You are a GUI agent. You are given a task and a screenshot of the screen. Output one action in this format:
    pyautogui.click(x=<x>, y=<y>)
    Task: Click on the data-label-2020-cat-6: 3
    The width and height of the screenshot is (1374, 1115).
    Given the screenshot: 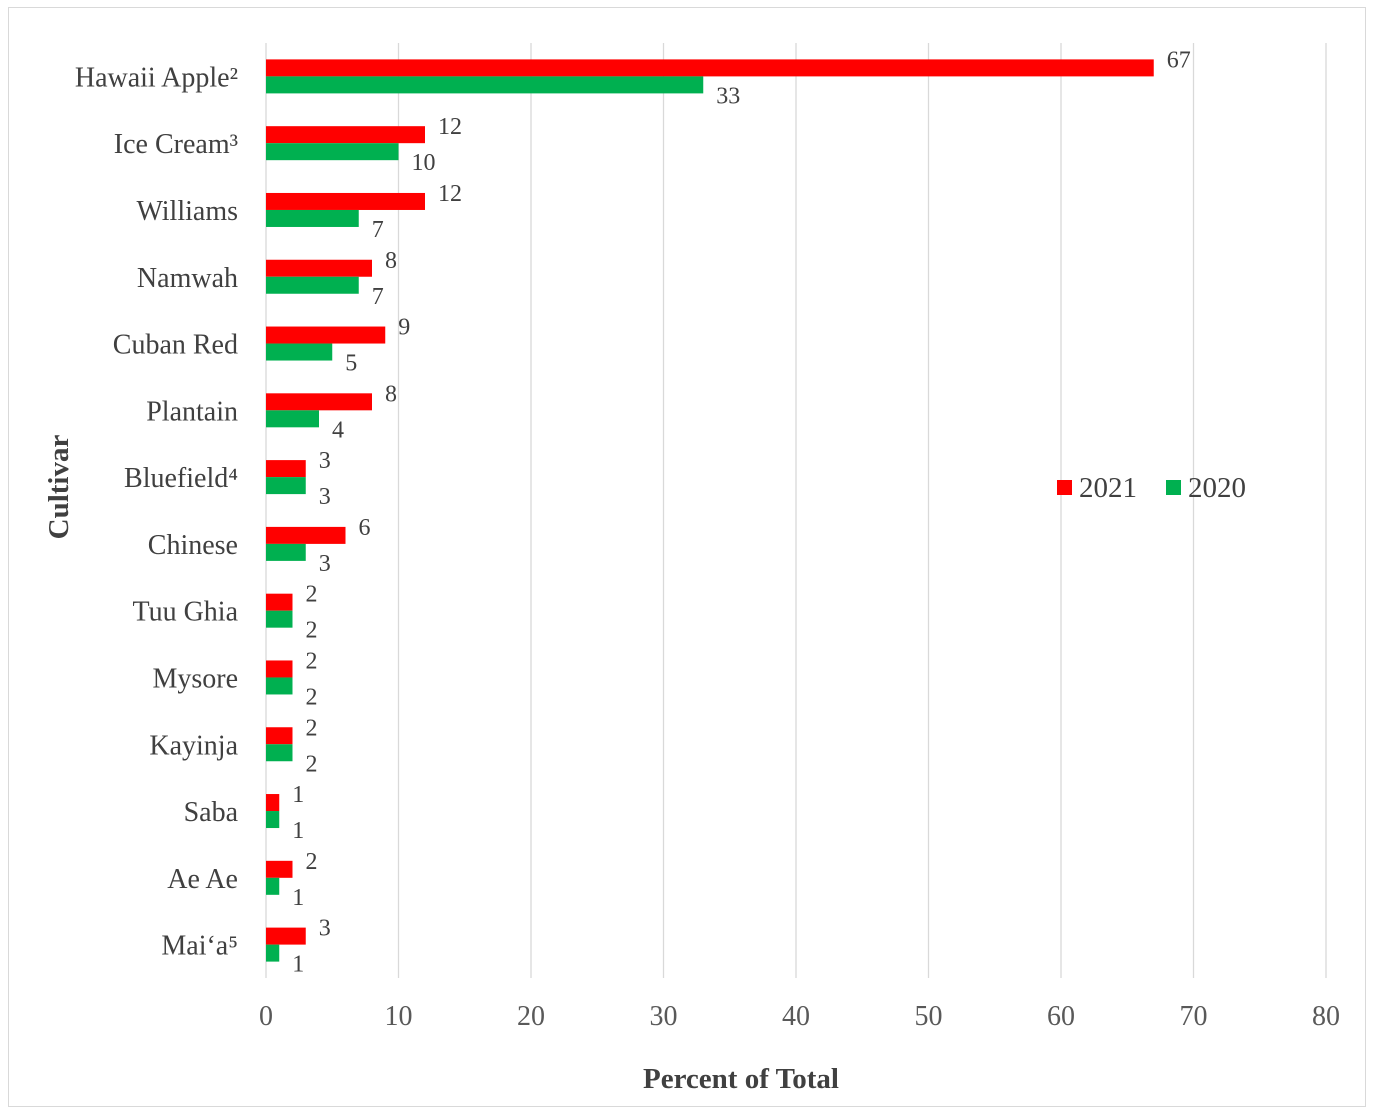 What is the action you would take?
    pyautogui.click(x=325, y=497)
    